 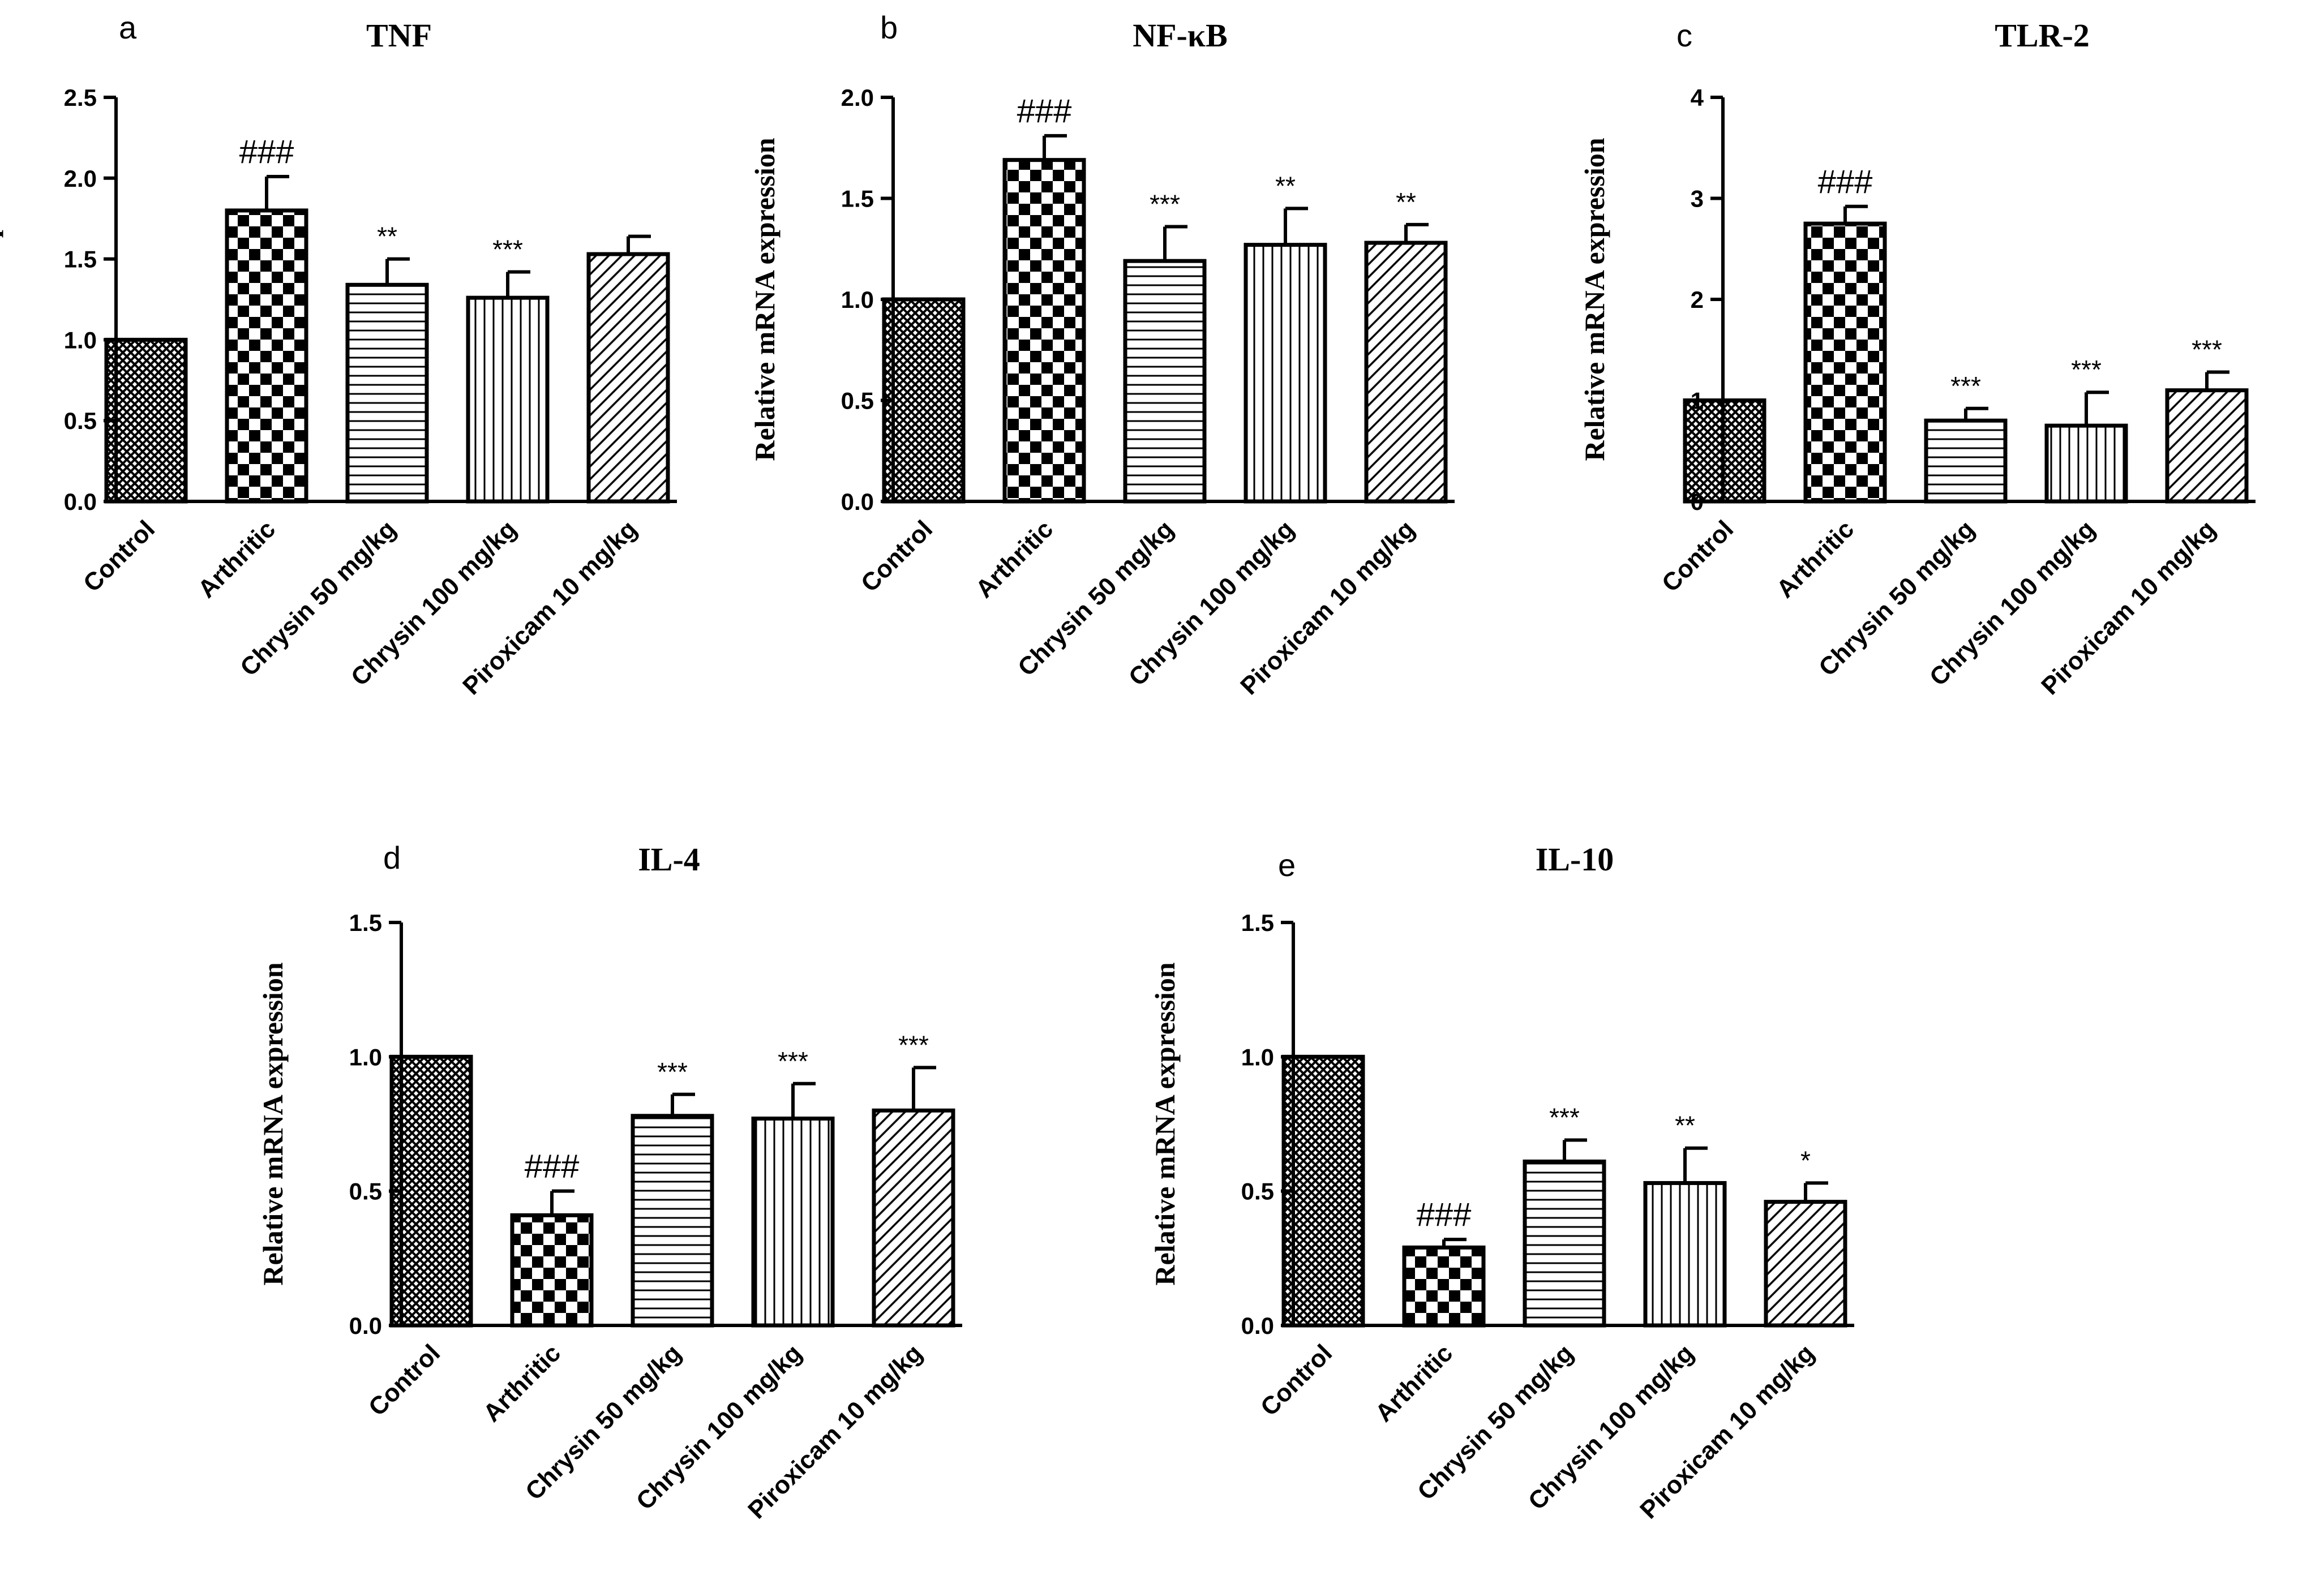 I want to click on y-tick-label: 2, so click(x=1697, y=299).